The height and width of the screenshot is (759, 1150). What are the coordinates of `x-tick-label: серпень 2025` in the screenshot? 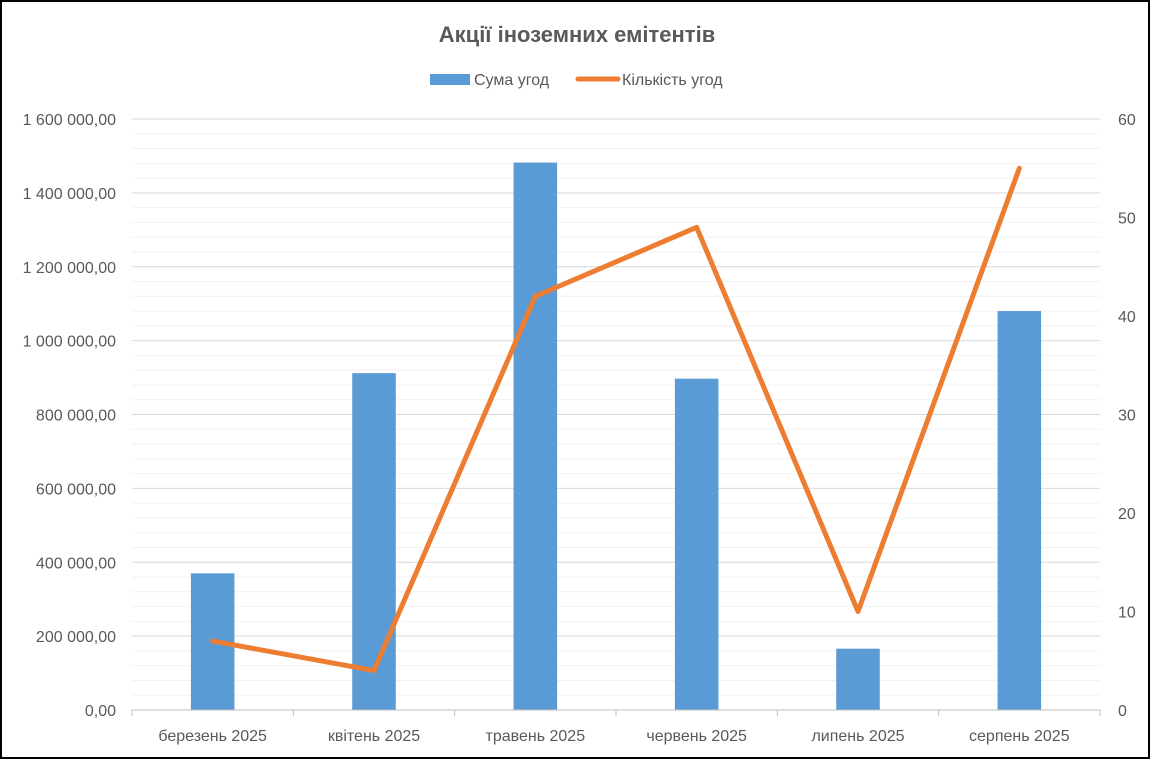 It's located at (1019, 736).